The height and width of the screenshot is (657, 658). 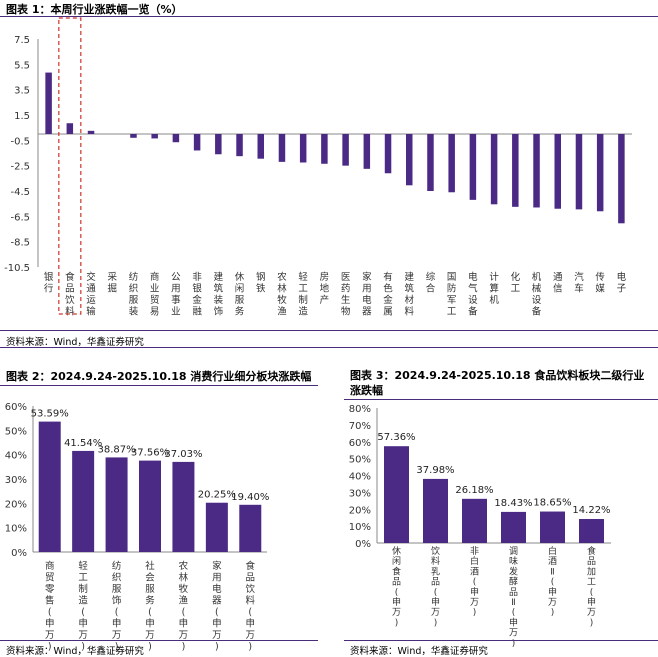 I want to click on fig1-y-tick-label: 7.5, so click(x=22, y=40).